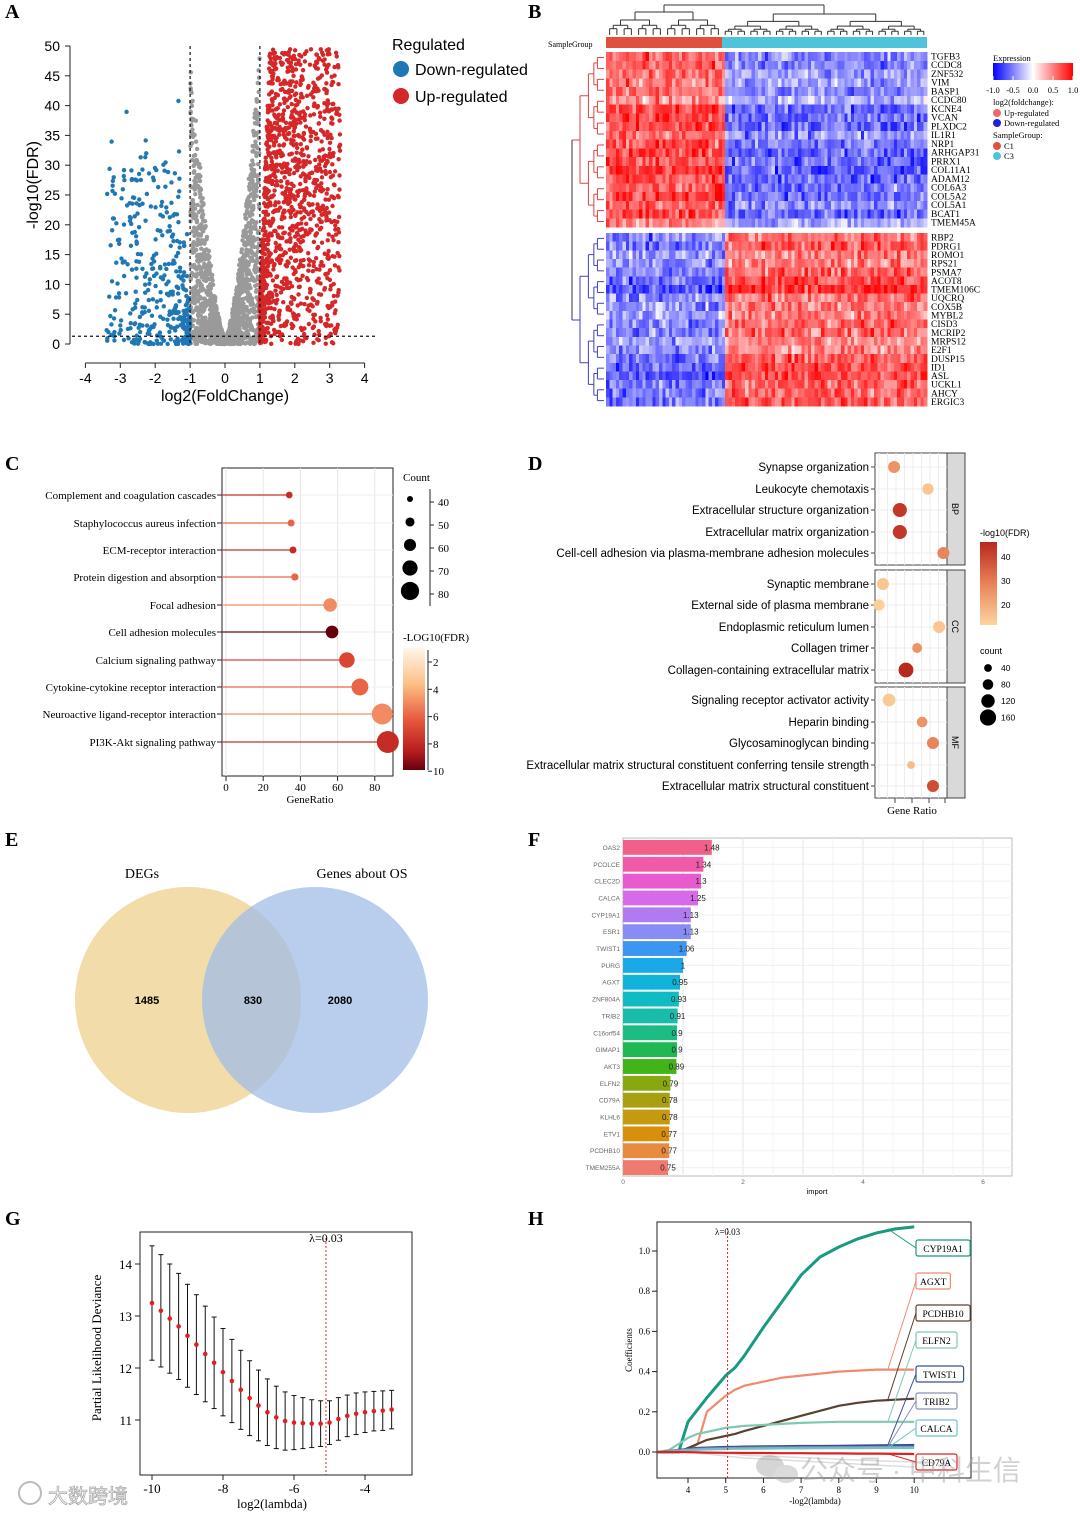 This screenshot has width=1080, height=1514. What do you see at coordinates (33, 185) in the screenshot?
I see `y-axis-label: -log10(FDR)` at bounding box center [33, 185].